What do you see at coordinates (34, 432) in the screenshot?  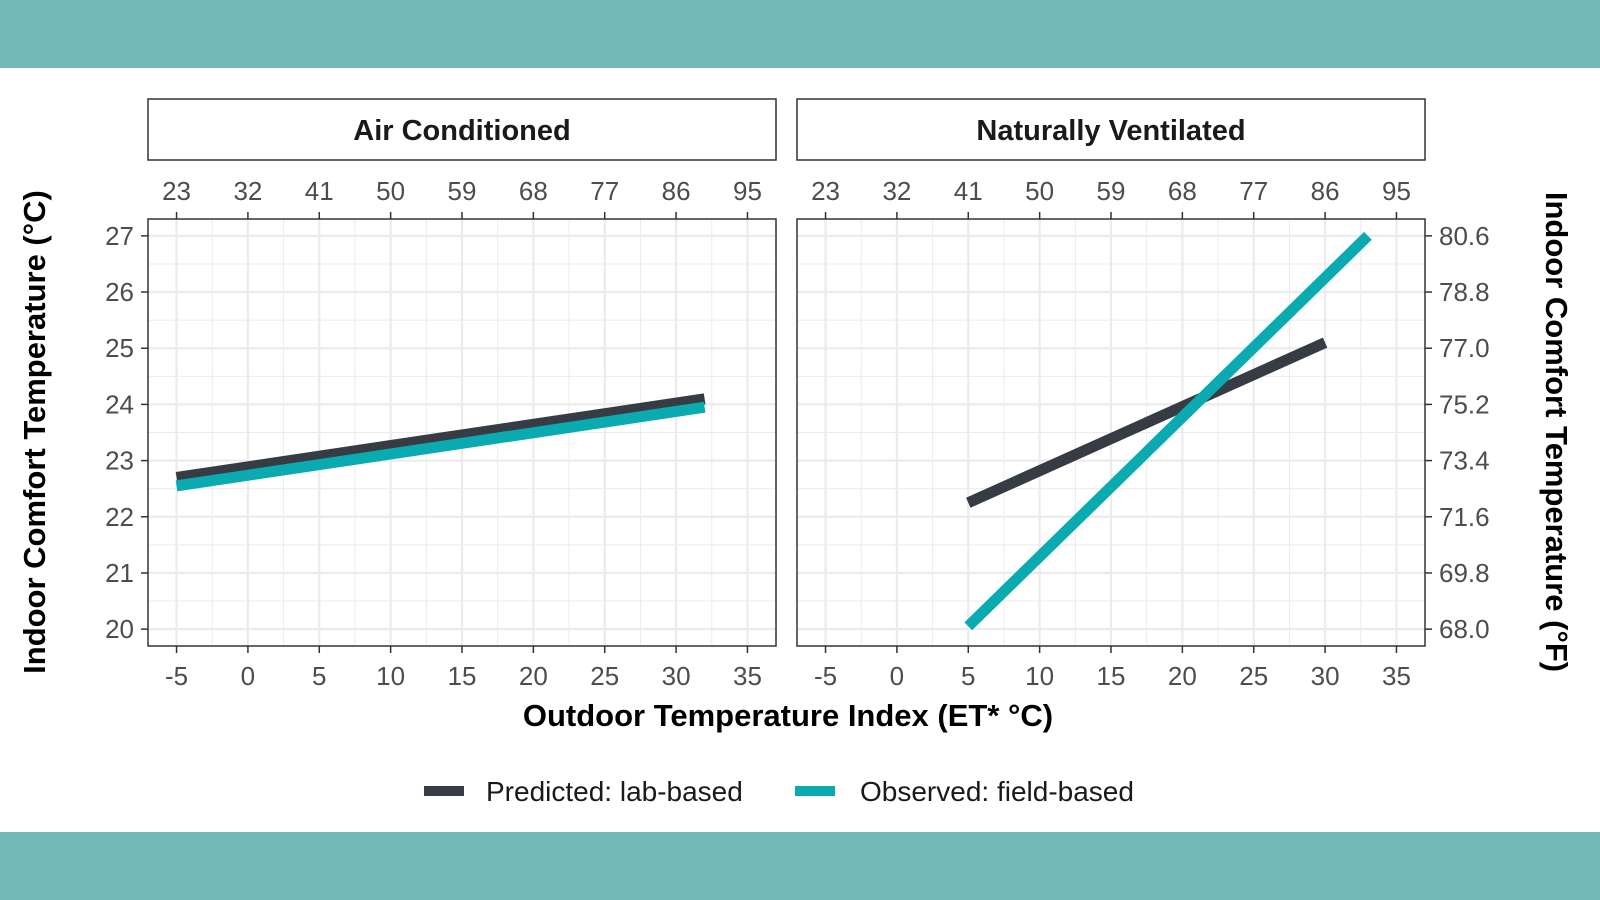 I see `y-axis-title-left: Indoor Comfort Temperature (°C)` at bounding box center [34, 432].